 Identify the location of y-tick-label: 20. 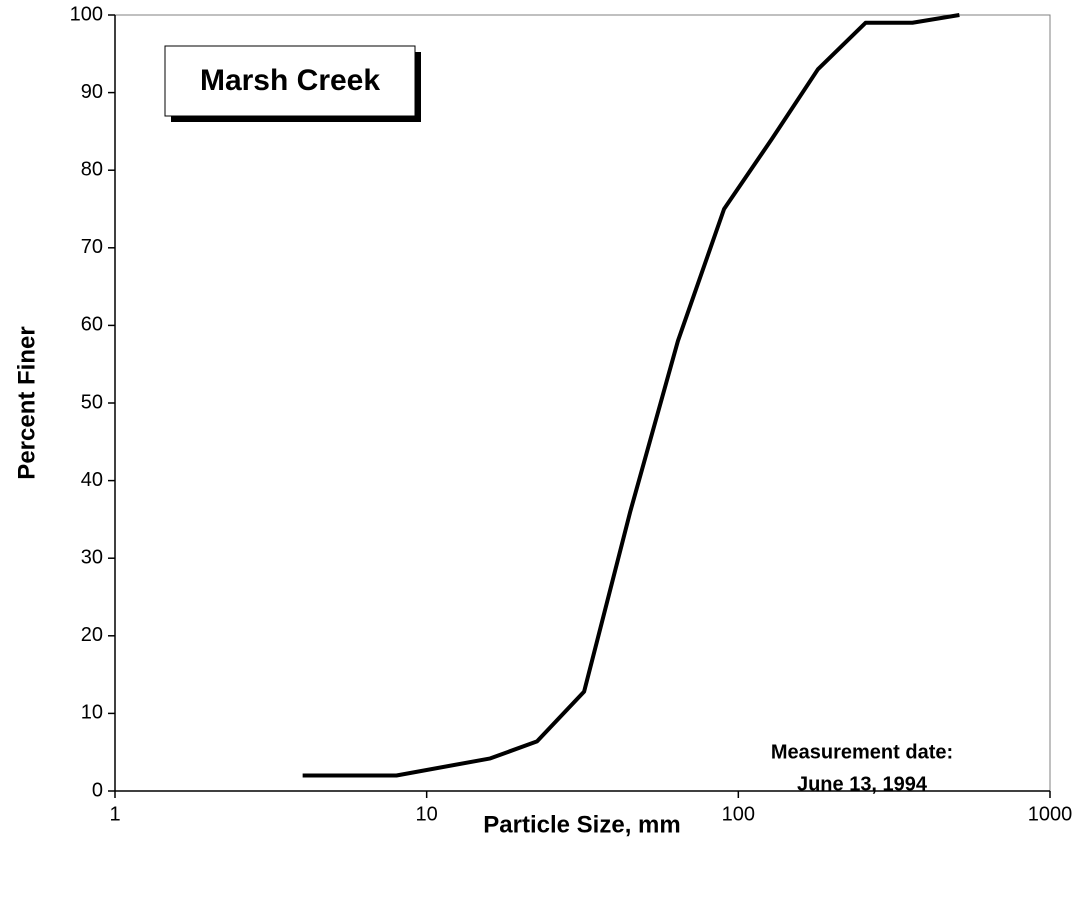
(92, 635).